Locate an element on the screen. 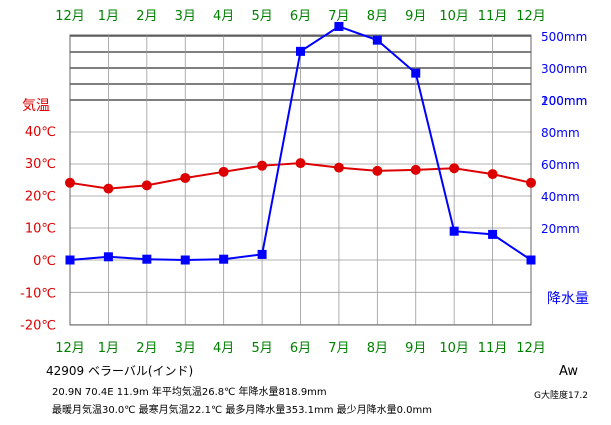  precip-tick-label: 100mm is located at coordinates (564, 101).